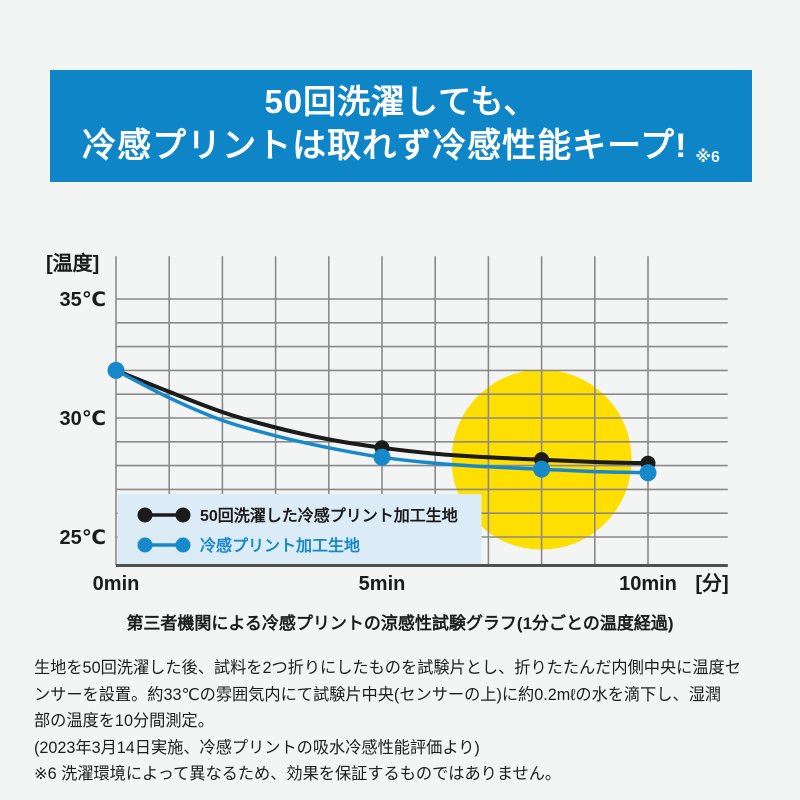 The width and height of the screenshot is (800, 800). Describe the element at coordinates (401, 101) in the screenshot. I see `headline-line1: 50回洗濯しても、` at that location.